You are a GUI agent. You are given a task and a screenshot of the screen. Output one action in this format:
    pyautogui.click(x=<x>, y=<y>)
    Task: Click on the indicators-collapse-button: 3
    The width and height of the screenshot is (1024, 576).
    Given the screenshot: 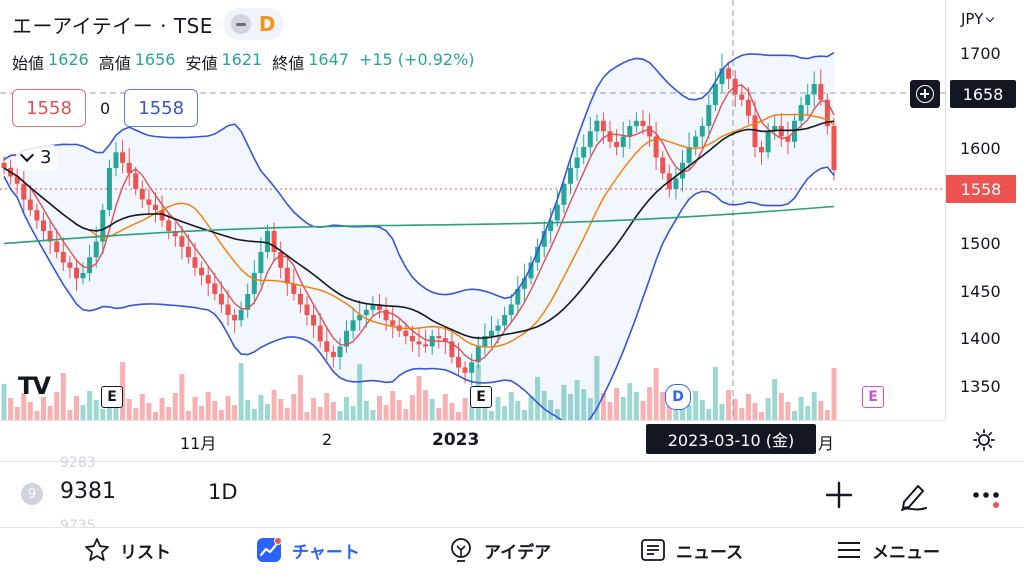 What is the action you would take?
    pyautogui.click(x=37, y=157)
    